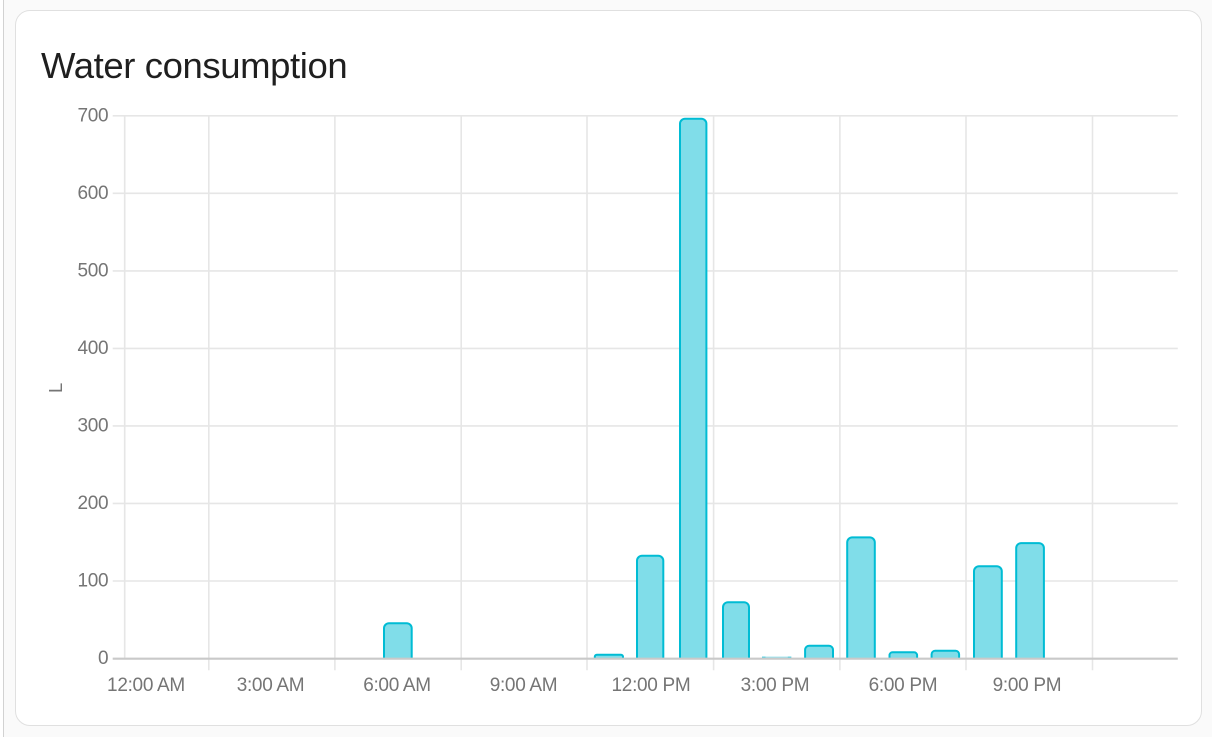 Image resolution: width=1212 pixels, height=737 pixels. What do you see at coordinates (92, 348) in the screenshot?
I see `svg-text: 400` at bounding box center [92, 348].